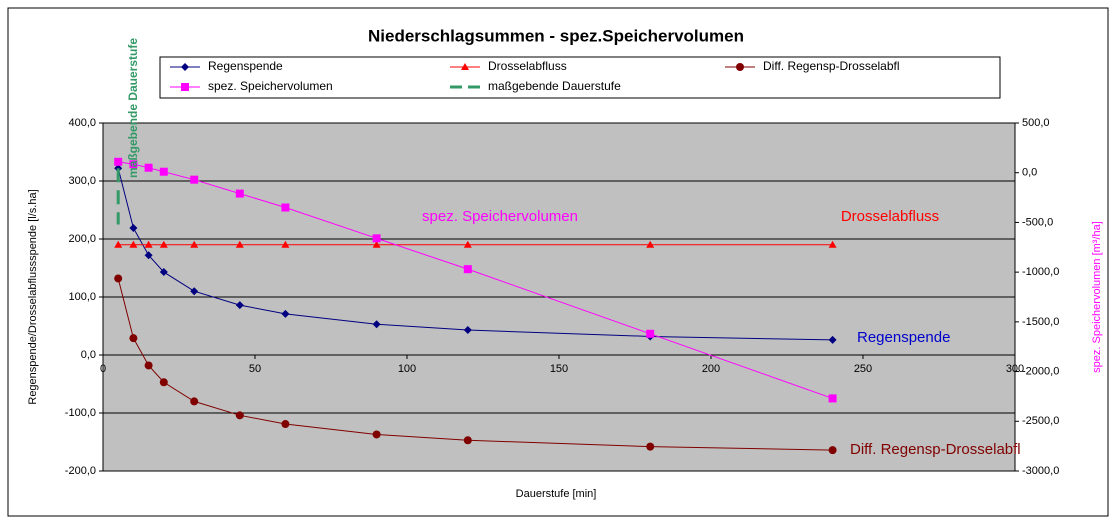 Image resolution: width=1116 pixels, height=524 pixels. I want to click on y2-tick-label: -500,0, so click(1037, 222).